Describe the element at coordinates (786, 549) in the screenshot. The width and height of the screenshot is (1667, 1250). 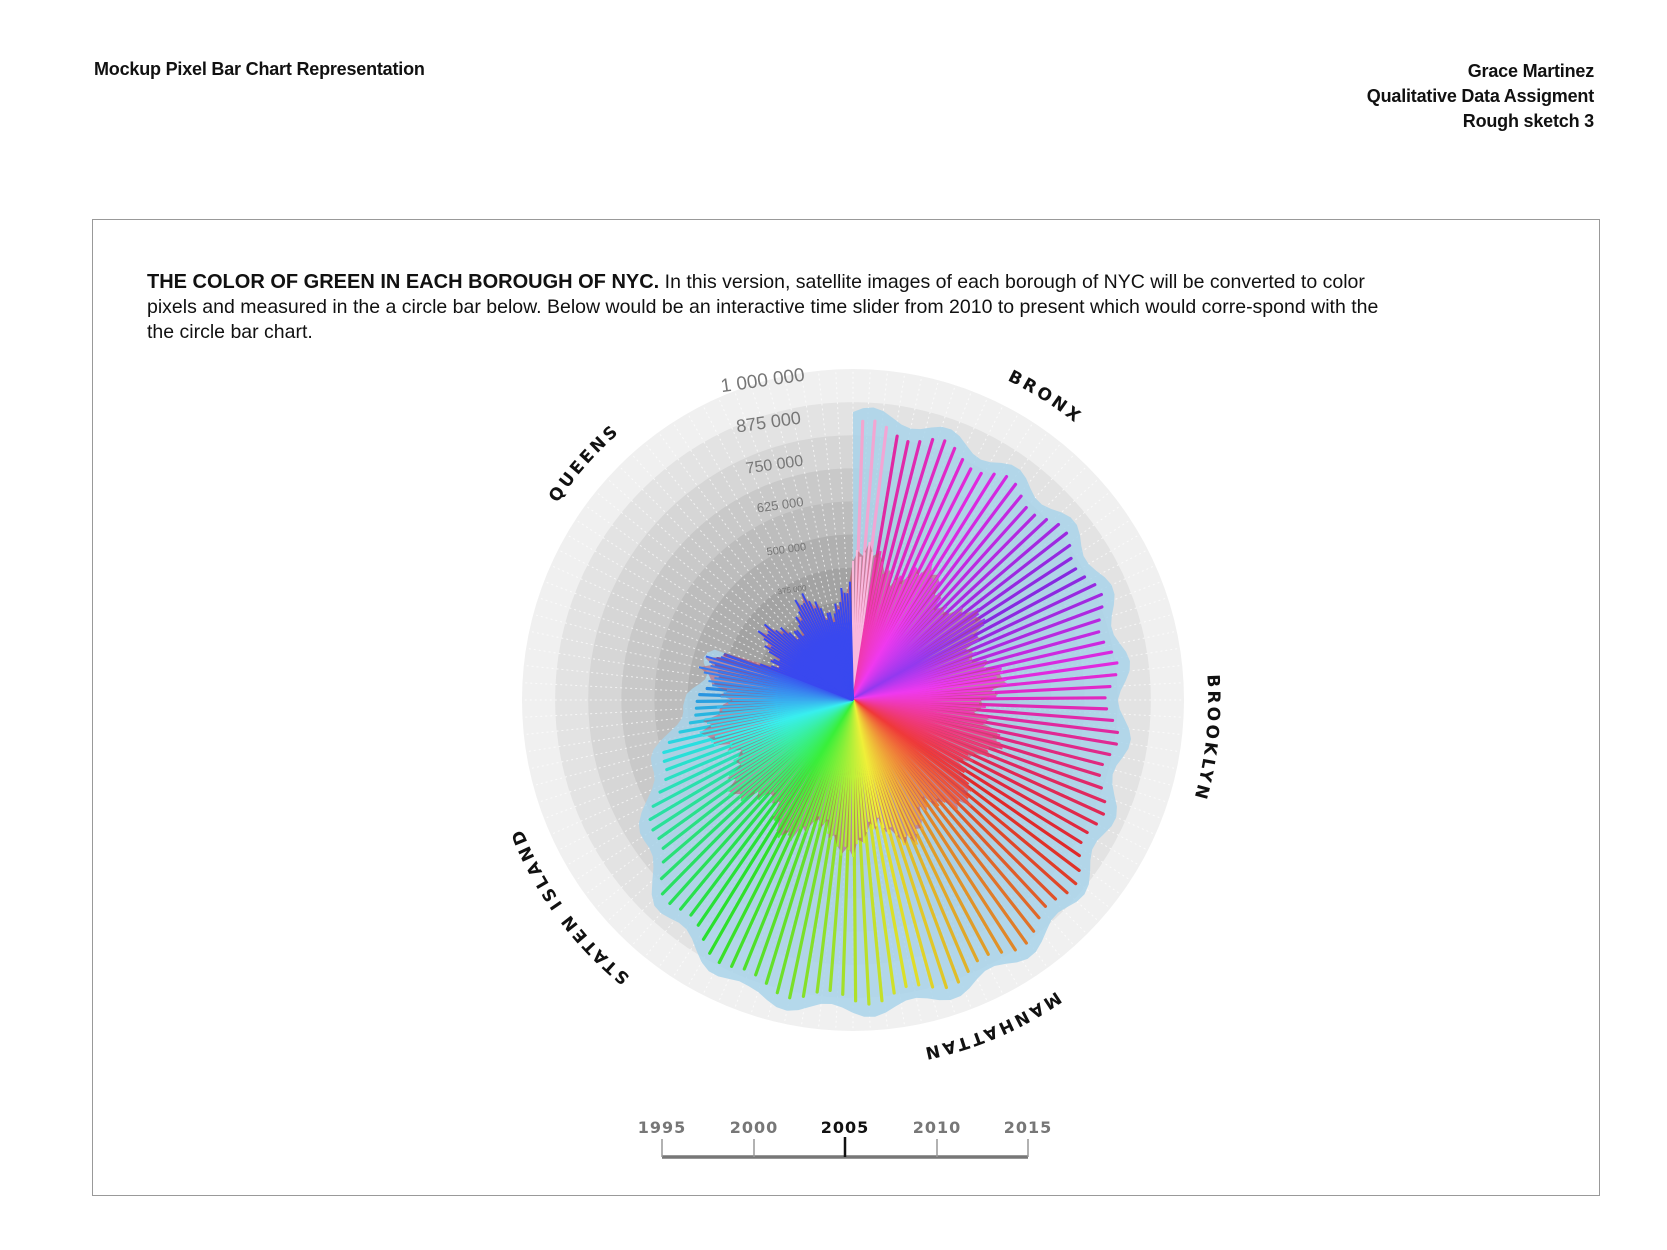
I see `ring-label: 500 000` at that location.